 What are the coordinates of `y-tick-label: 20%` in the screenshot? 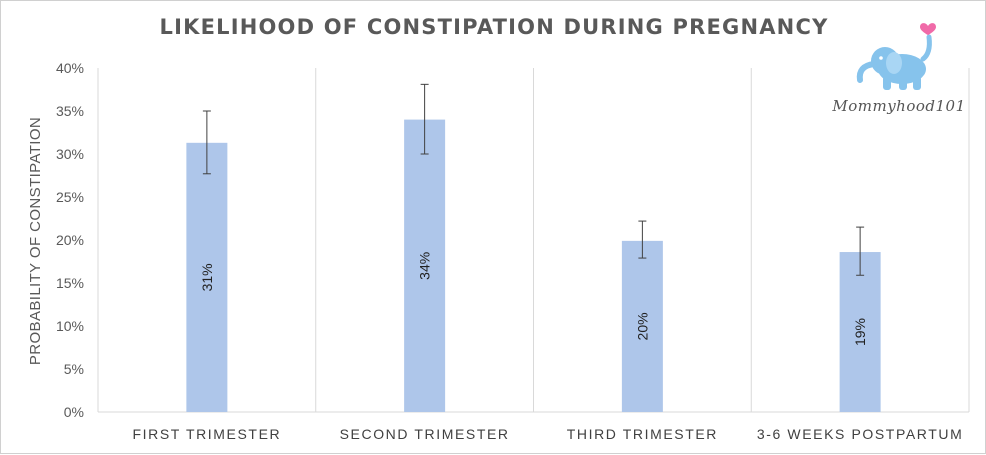 It's located at (70, 240).